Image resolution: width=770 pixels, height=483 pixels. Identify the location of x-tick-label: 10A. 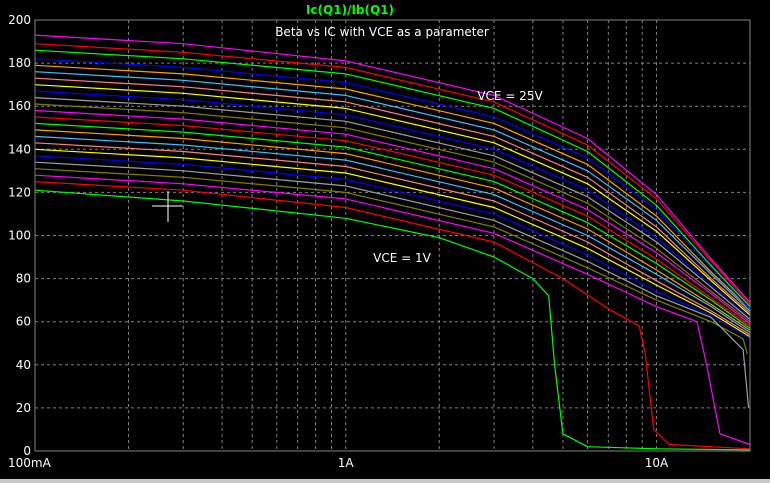
(657, 463).